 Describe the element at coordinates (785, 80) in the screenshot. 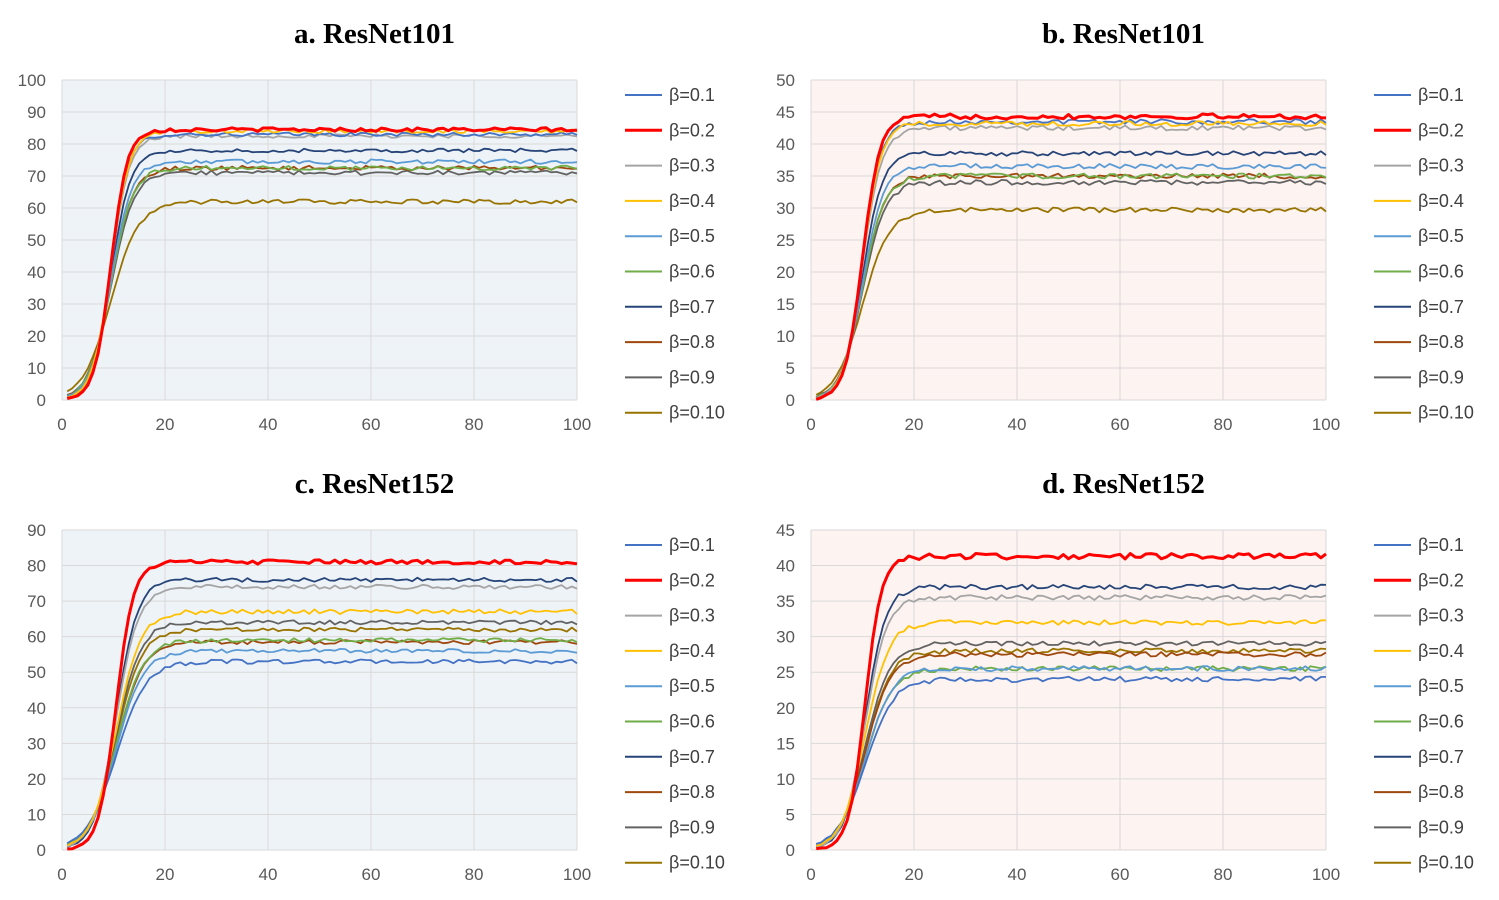

I see `y-tick-label: 50` at that location.